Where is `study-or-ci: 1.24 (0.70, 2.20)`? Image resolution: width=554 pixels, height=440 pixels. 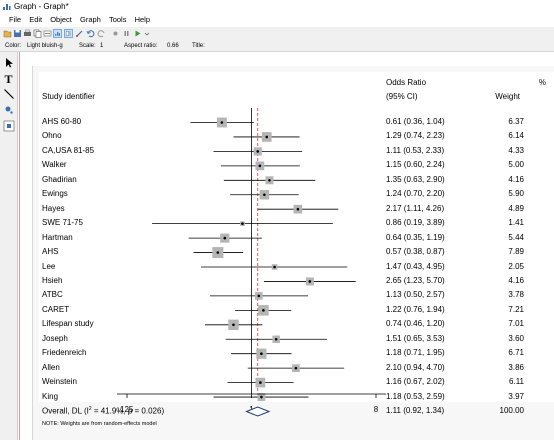
study-or-ci: 1.24 (0.70, 2.20) is located at coordinates (415, 194).